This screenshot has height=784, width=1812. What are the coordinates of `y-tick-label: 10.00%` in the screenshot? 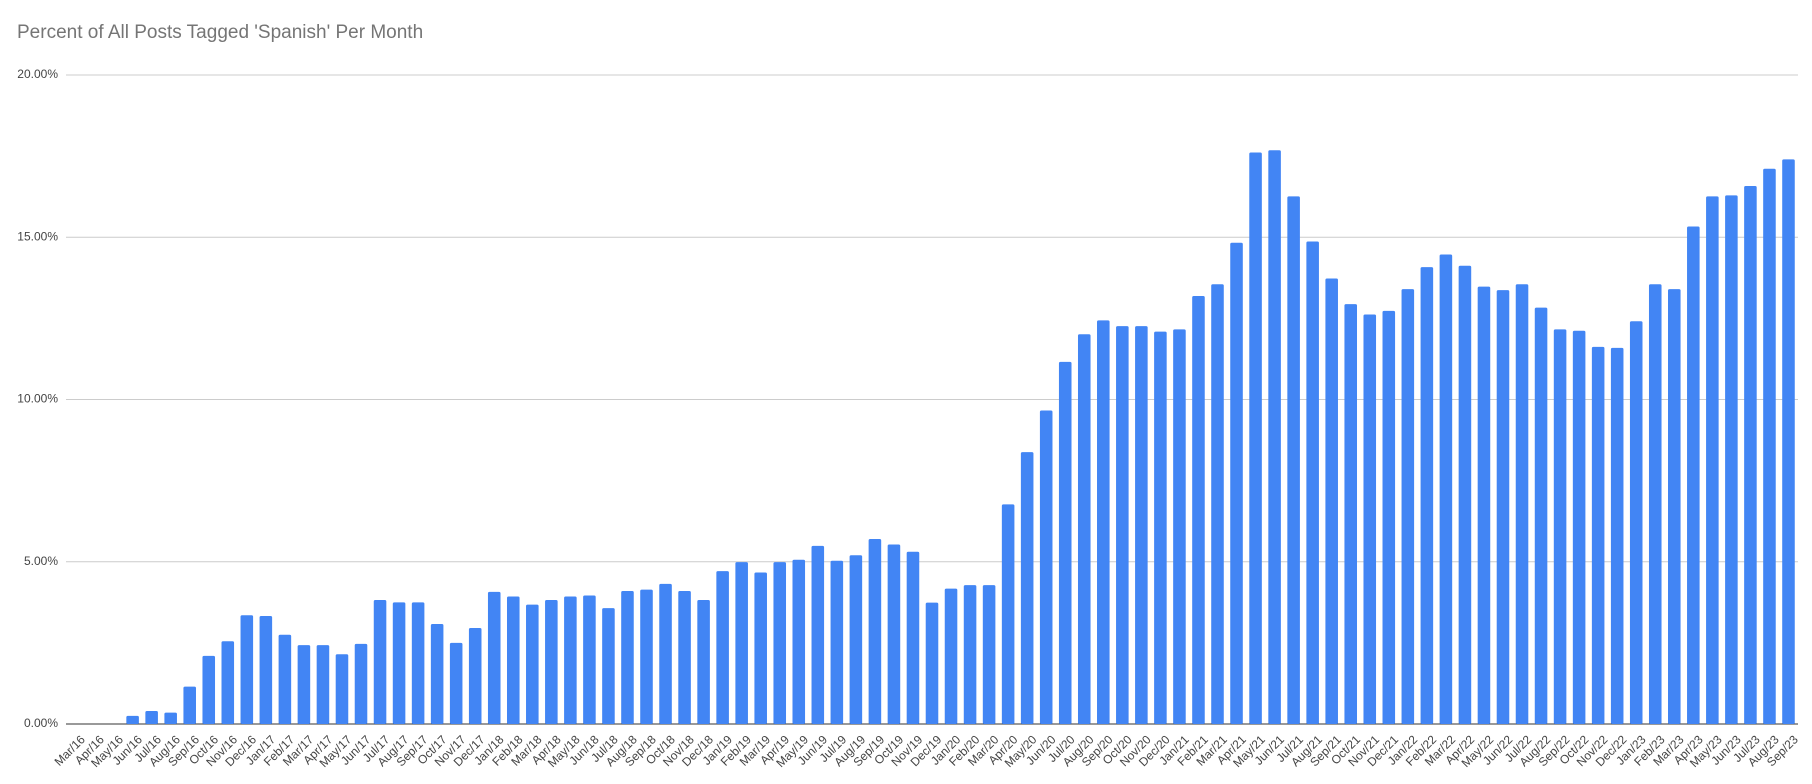 It's located at (37, 399).